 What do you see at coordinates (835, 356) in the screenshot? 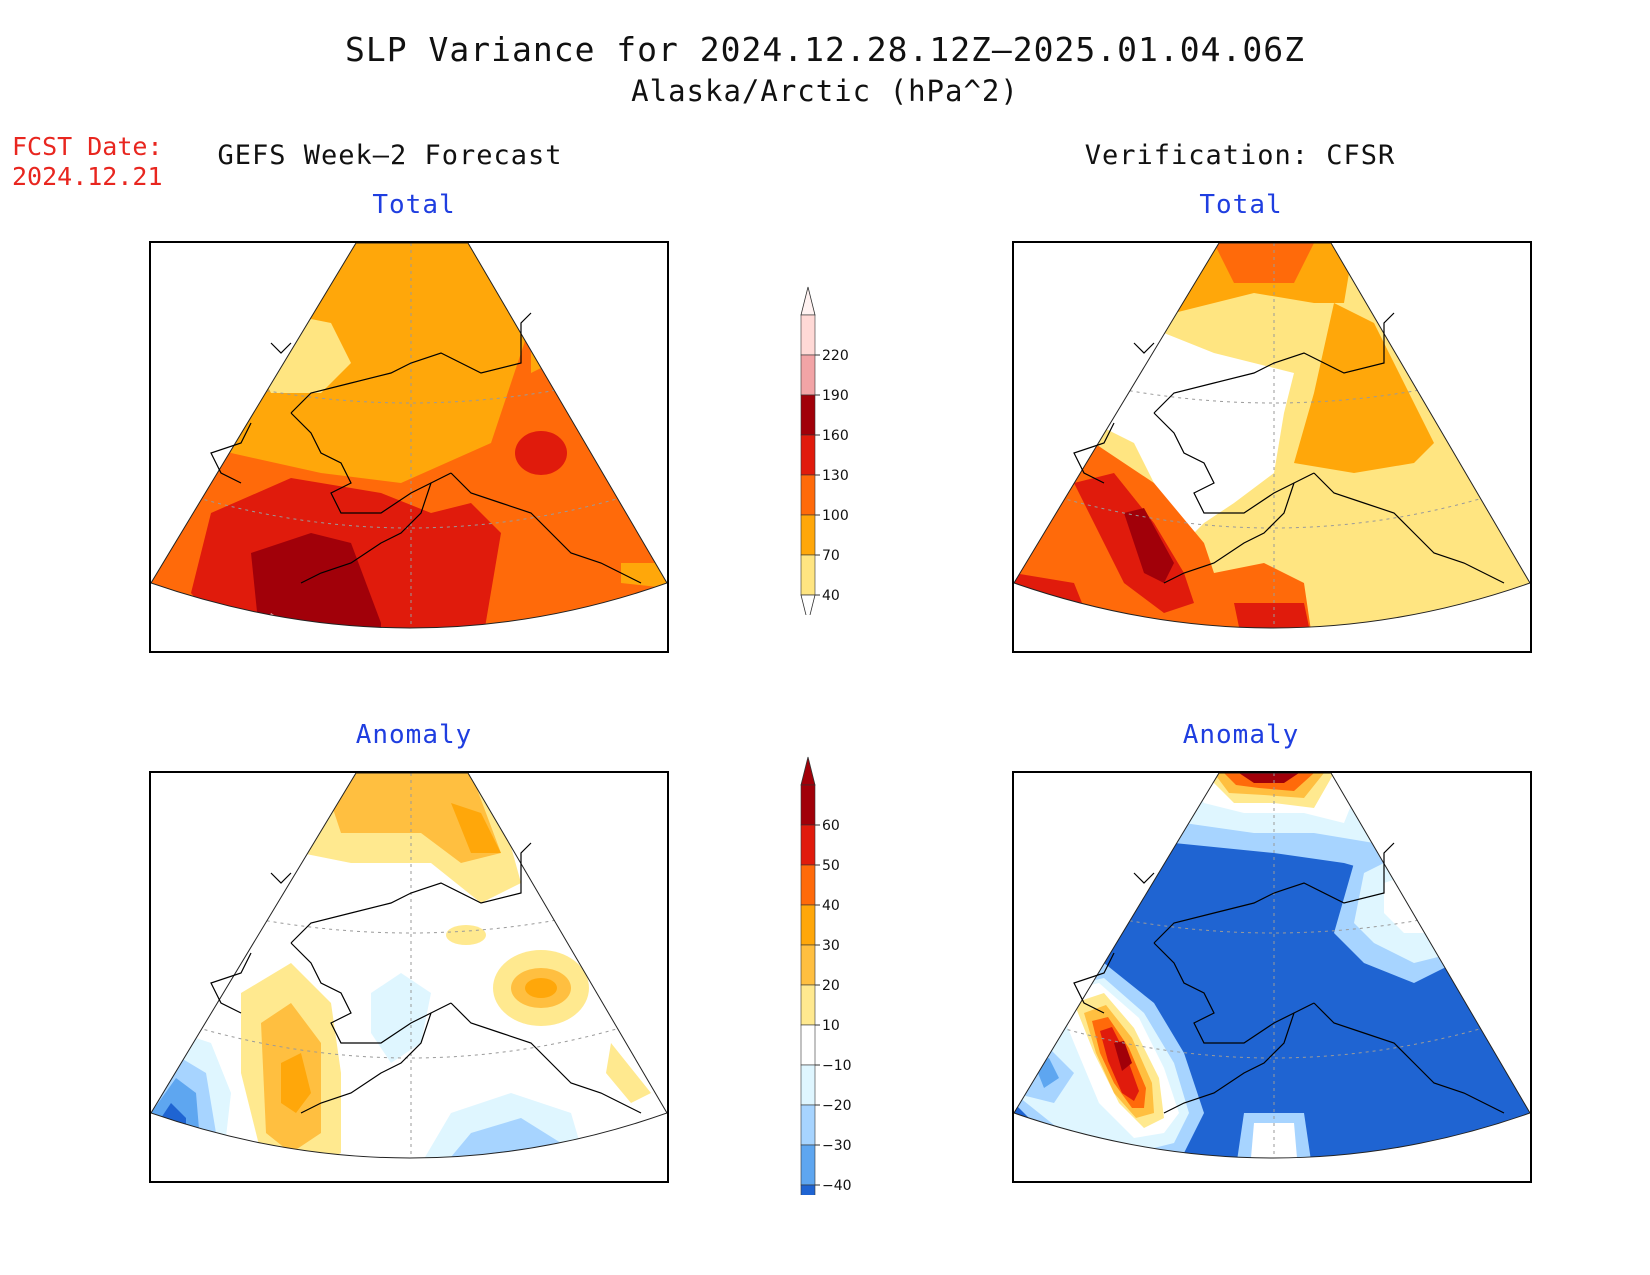
I see `colorbar-tick-label: 220` at bounding box center [835, 356].